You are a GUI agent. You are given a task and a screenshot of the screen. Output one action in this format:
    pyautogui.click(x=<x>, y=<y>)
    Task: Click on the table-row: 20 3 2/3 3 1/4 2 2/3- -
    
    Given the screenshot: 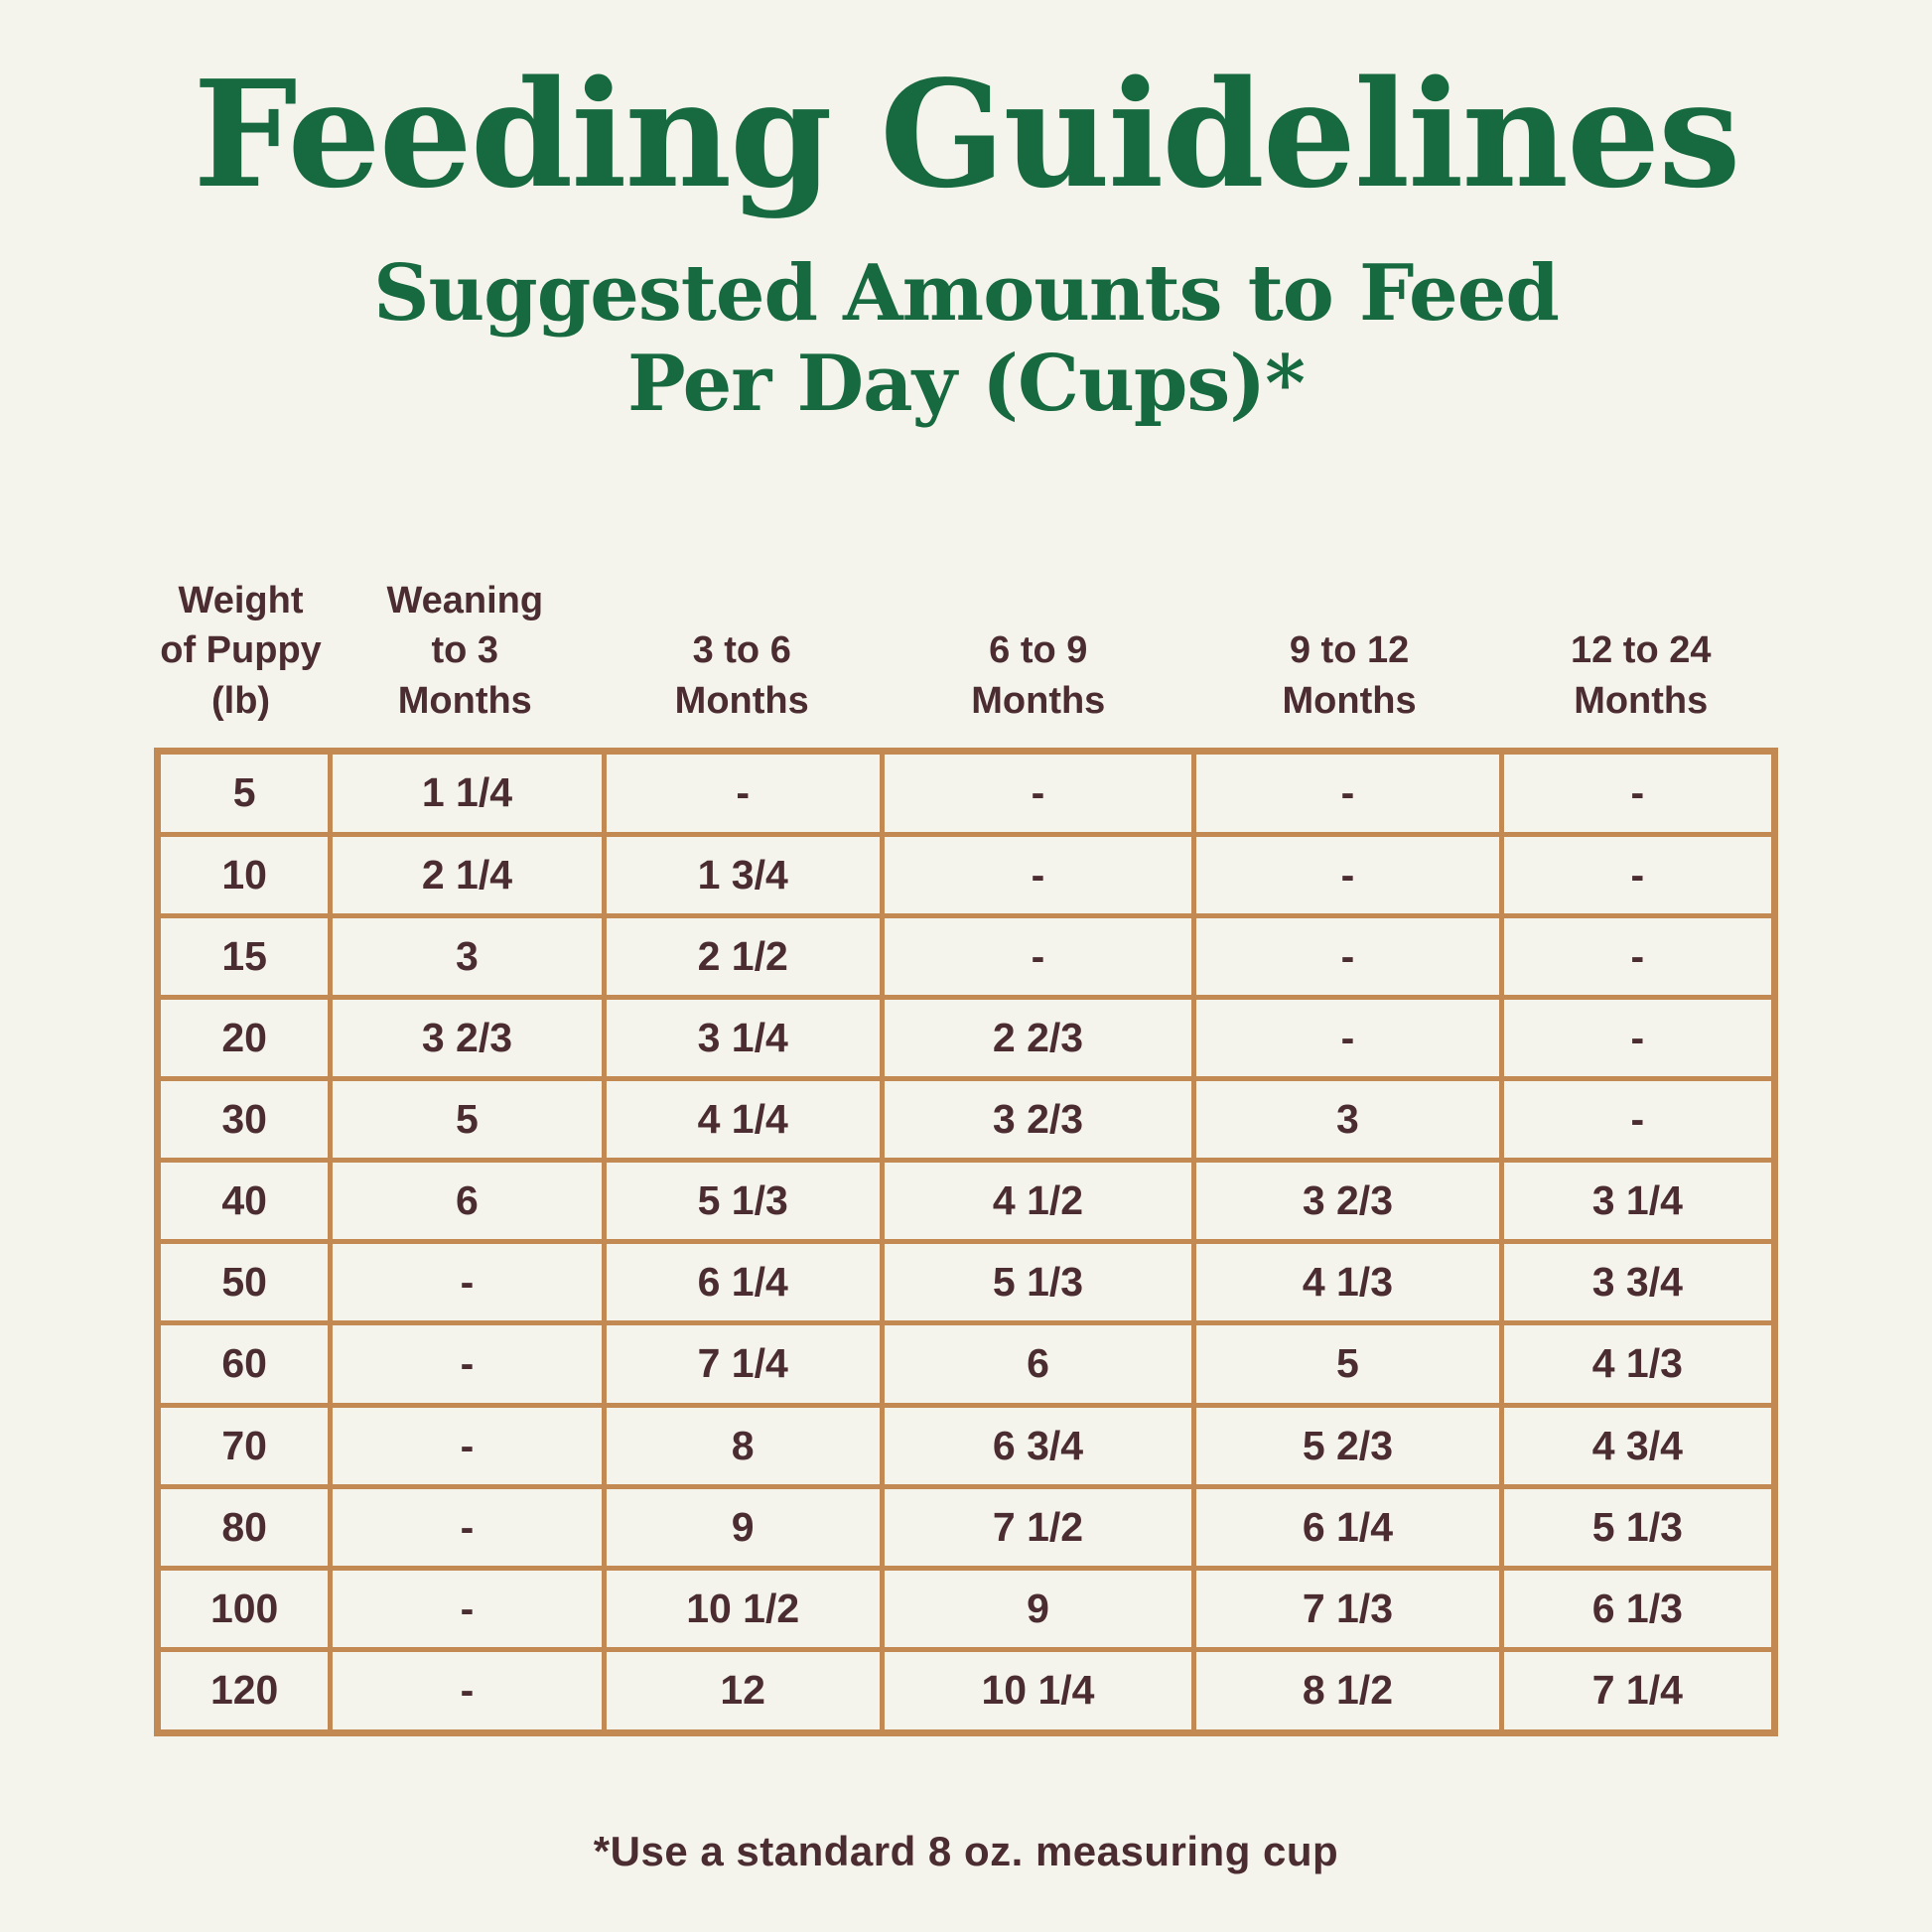 What is the action you would take?
    pyautogui.click(x=966, y=1037)
    